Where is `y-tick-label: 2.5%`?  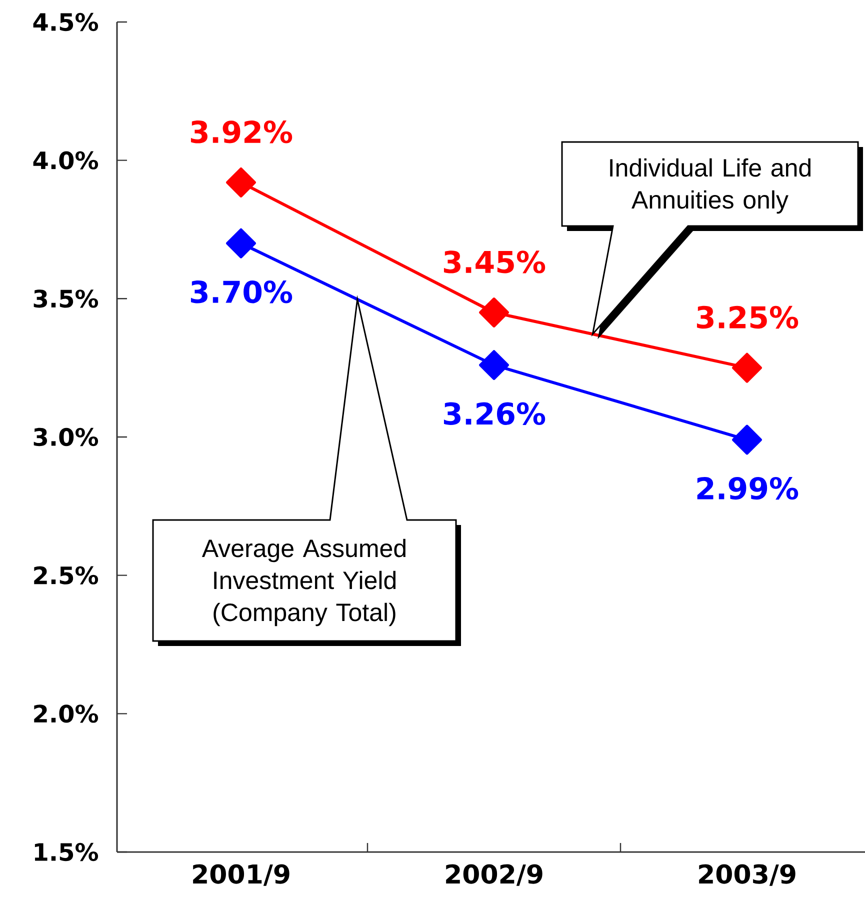
y-tick-label: 2.5% is located at coordinates (66, 575).